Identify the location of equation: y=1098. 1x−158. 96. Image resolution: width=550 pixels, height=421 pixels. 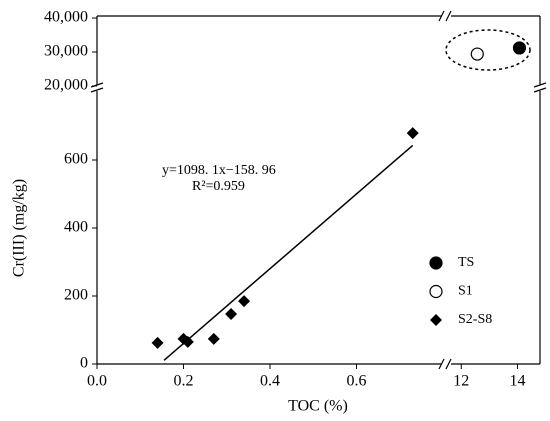
(219, 170).